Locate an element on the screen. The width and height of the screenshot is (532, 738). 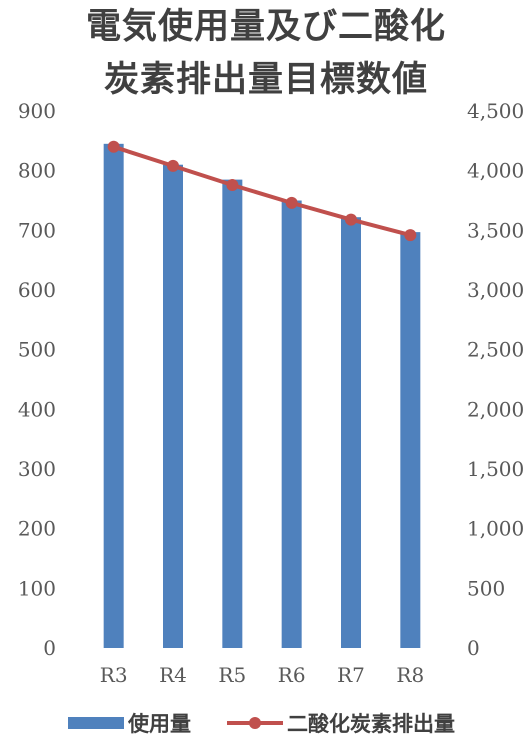
bar-R6 is located at coordinates (291, 424).